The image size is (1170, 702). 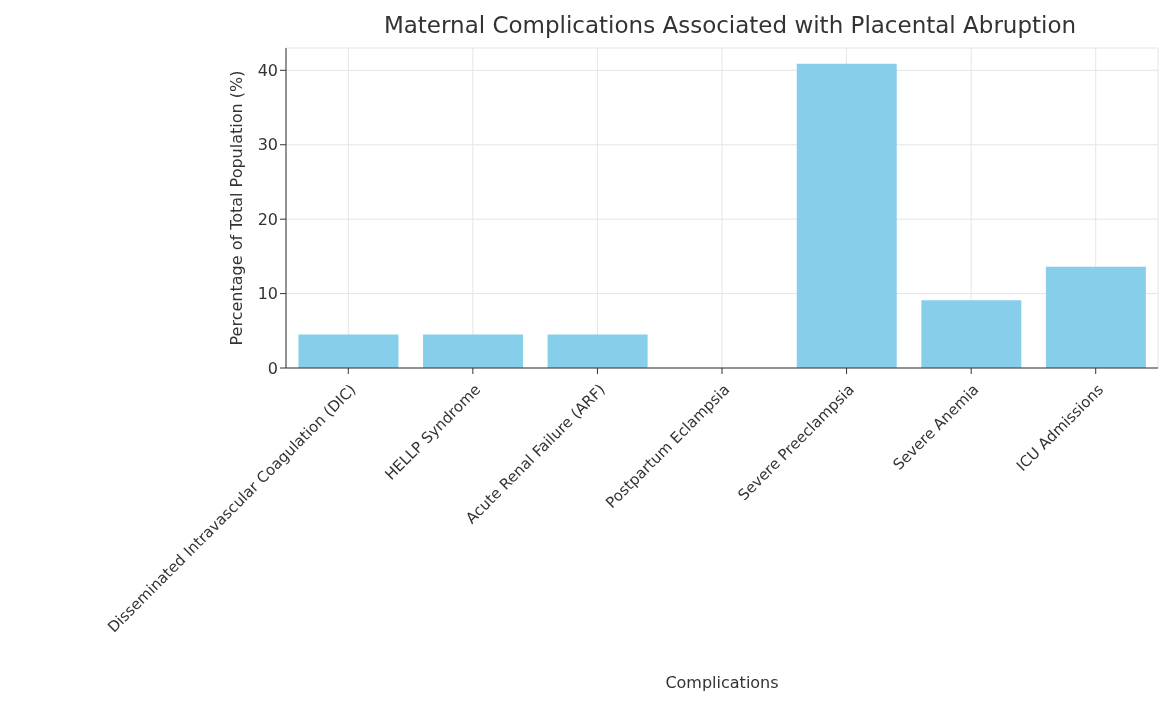 I want to click on y-tick-label: 40, so click(x=267, y=71).